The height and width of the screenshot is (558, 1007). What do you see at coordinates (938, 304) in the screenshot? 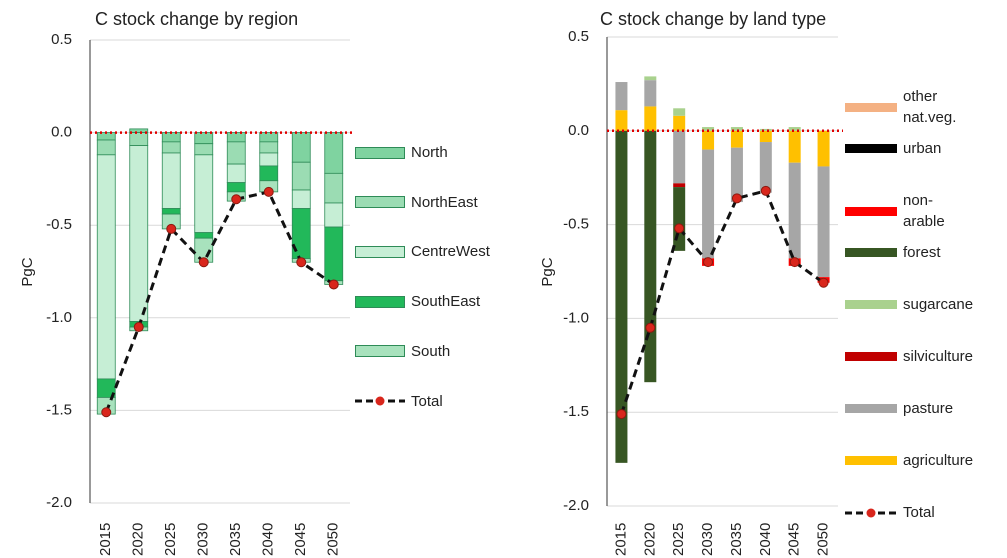
I see `legend-label: sugarcane` at bounding box center [938, 304].